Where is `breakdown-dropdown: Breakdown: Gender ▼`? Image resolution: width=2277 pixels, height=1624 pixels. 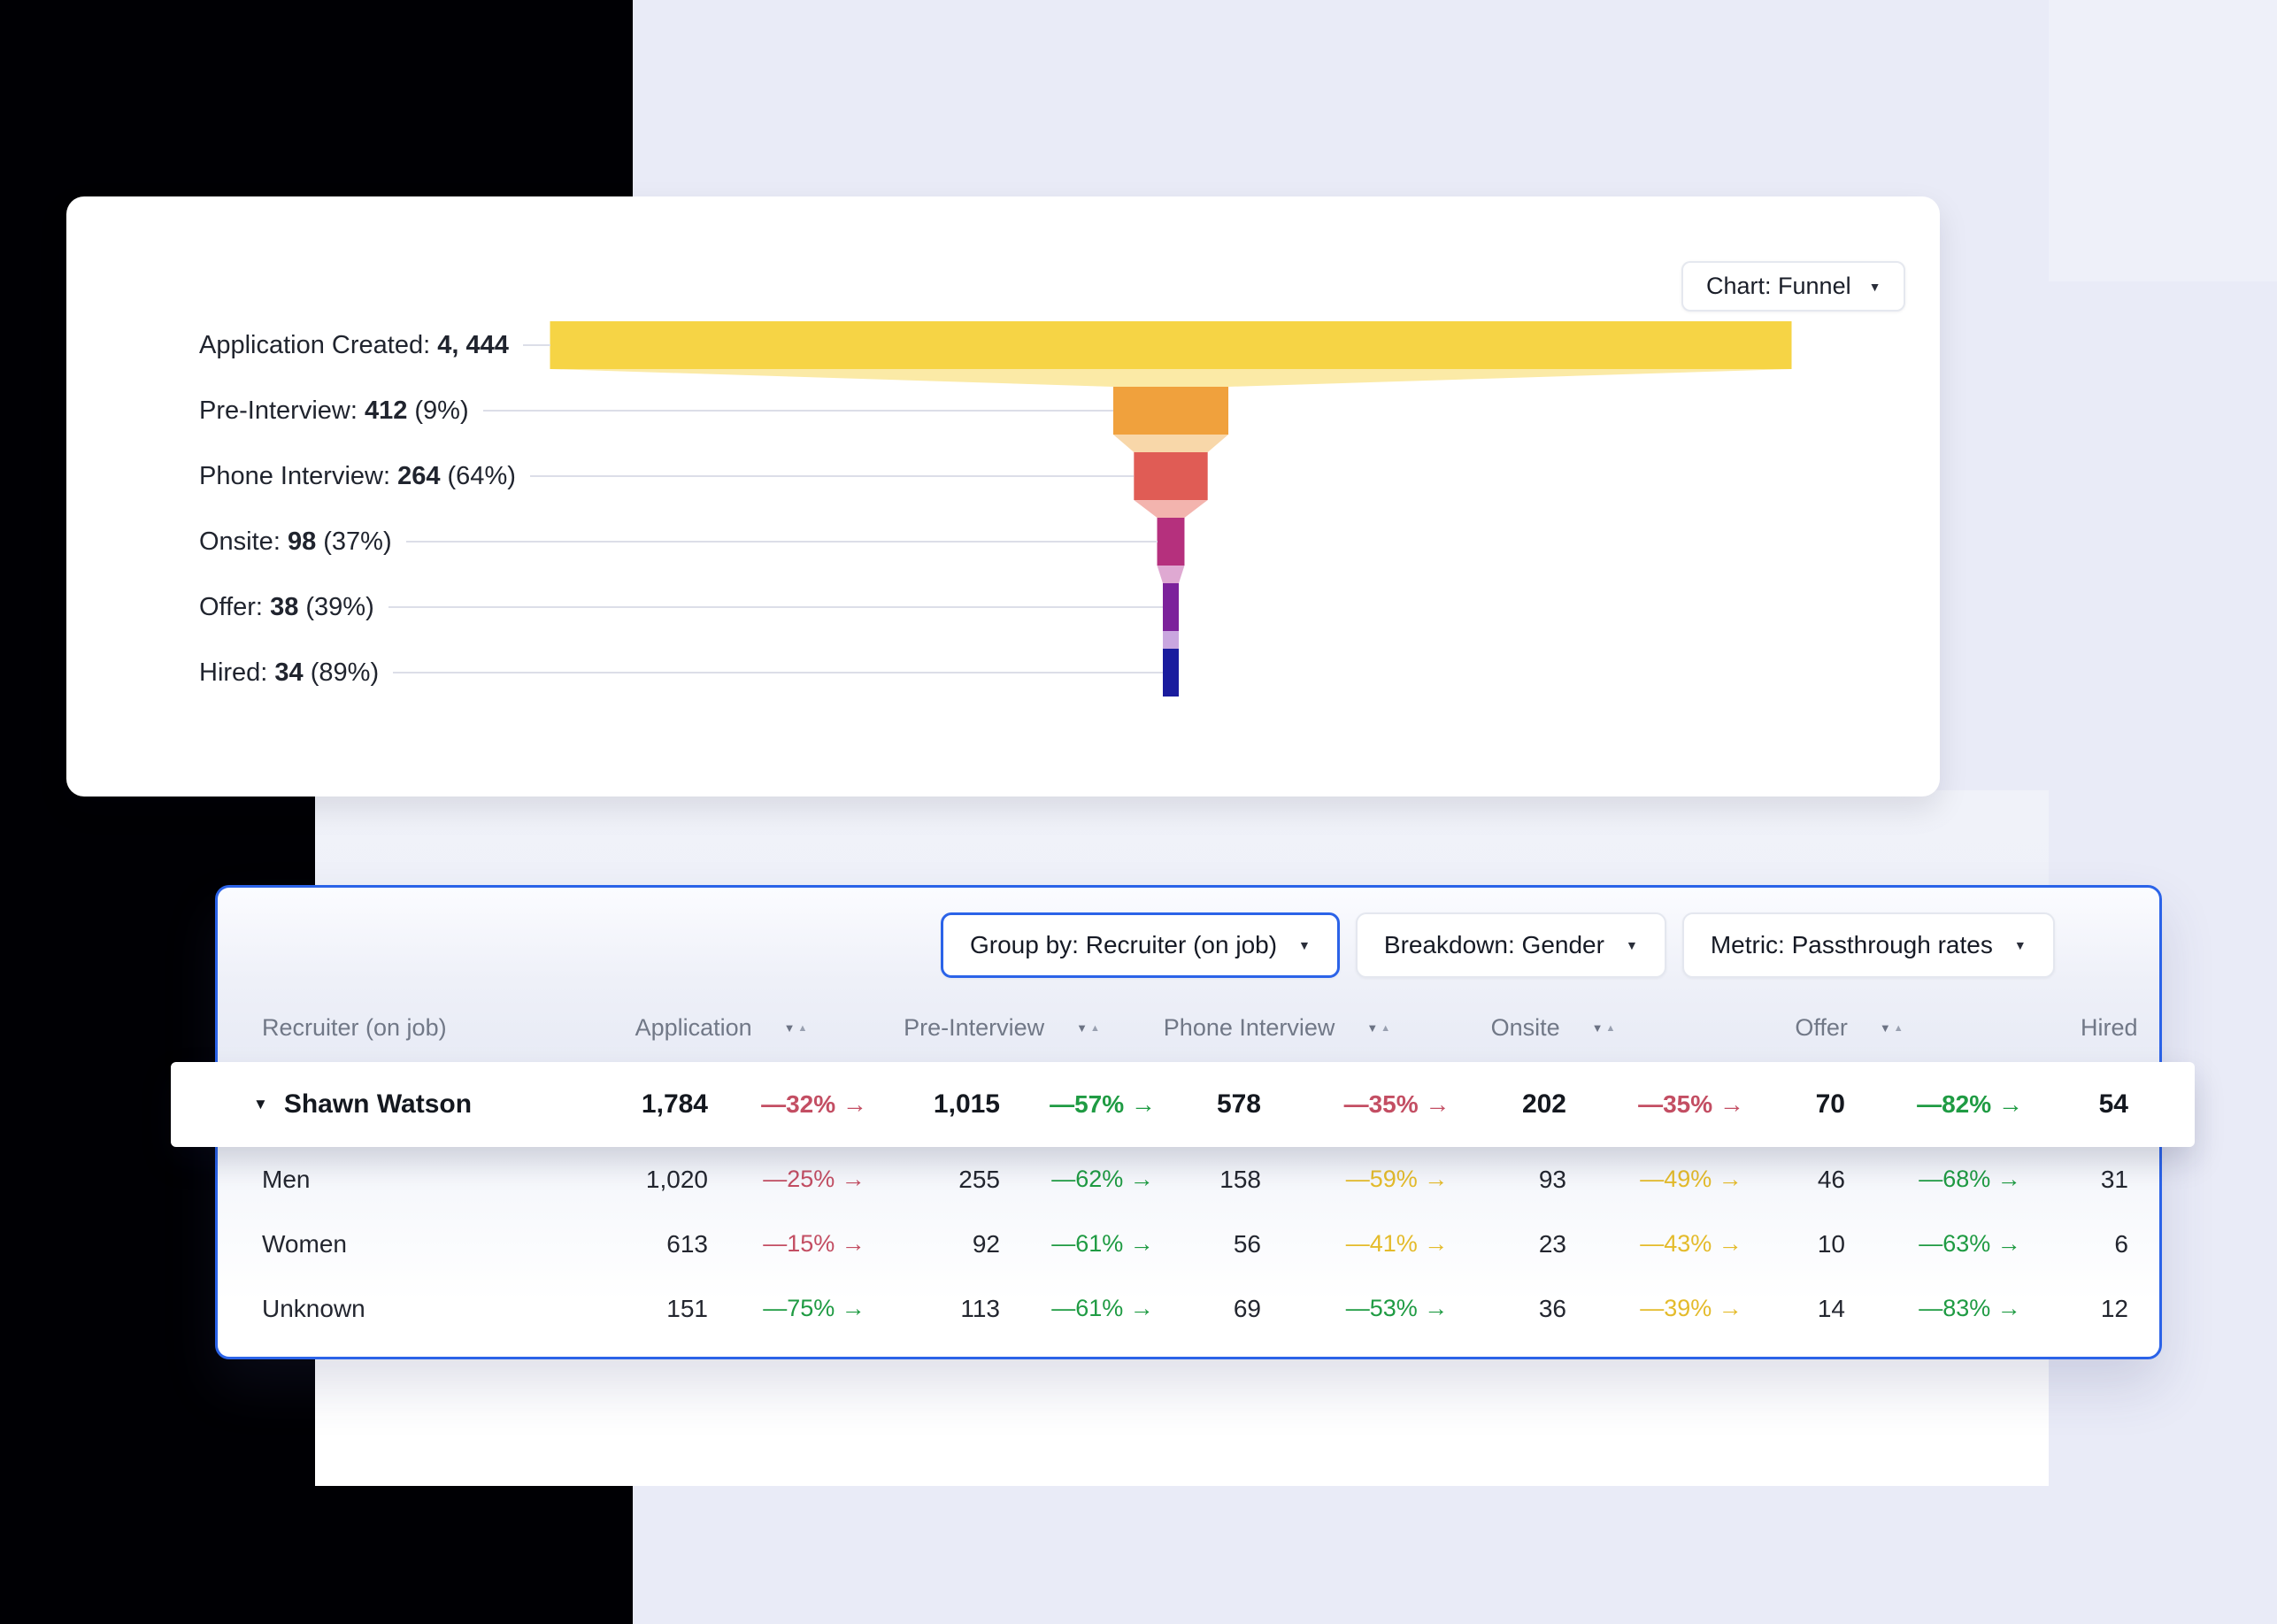 breakdown-dropdown: Breakdown: Gender ▼ is located at coordinates (1510, 945).